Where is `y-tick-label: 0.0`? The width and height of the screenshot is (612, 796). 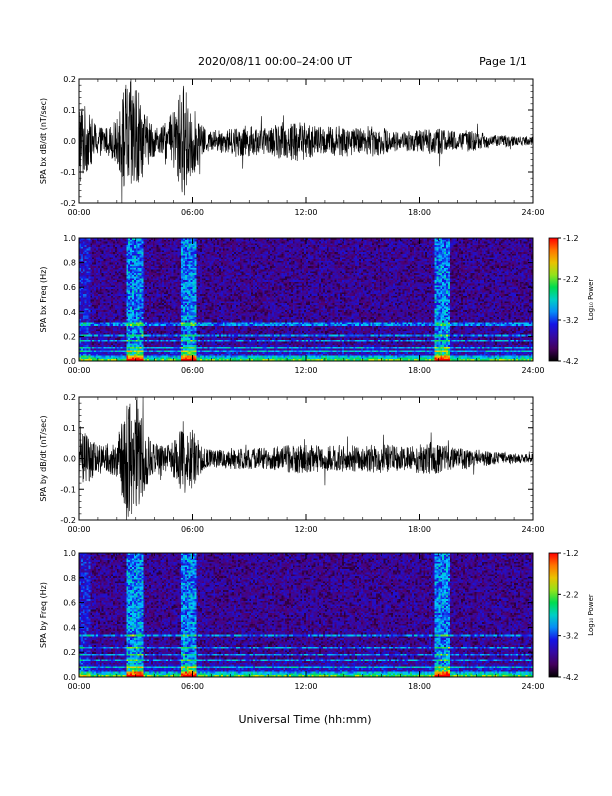
y-tick-label: 0.0 is located at coordinates (69, 141).